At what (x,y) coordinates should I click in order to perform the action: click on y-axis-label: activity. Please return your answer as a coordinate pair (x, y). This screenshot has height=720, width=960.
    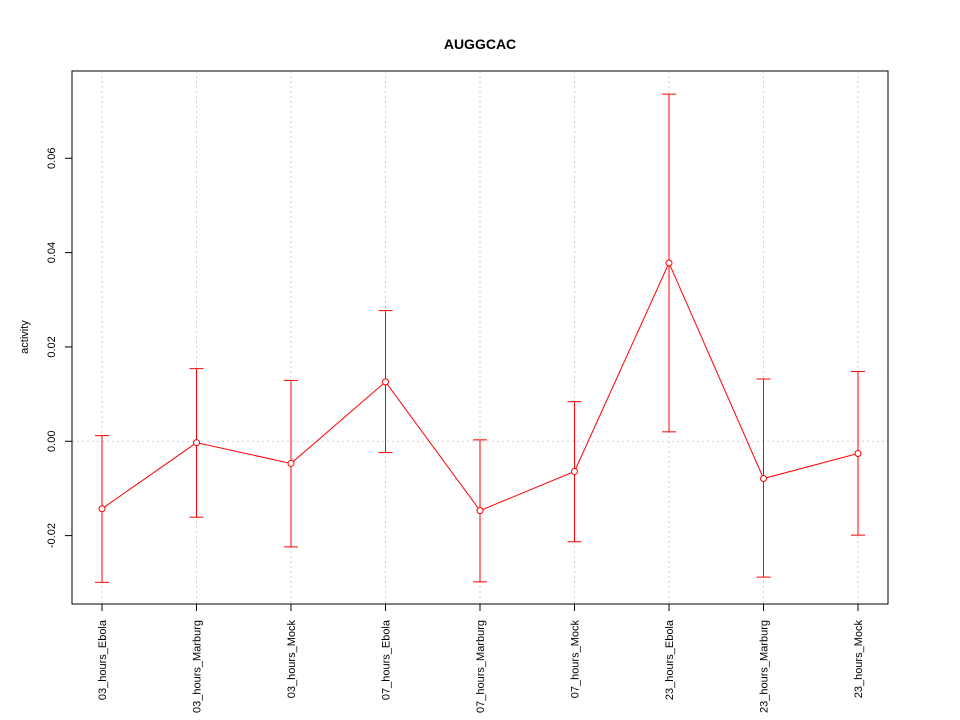
    Looking at the image, I should click on (25, 337).